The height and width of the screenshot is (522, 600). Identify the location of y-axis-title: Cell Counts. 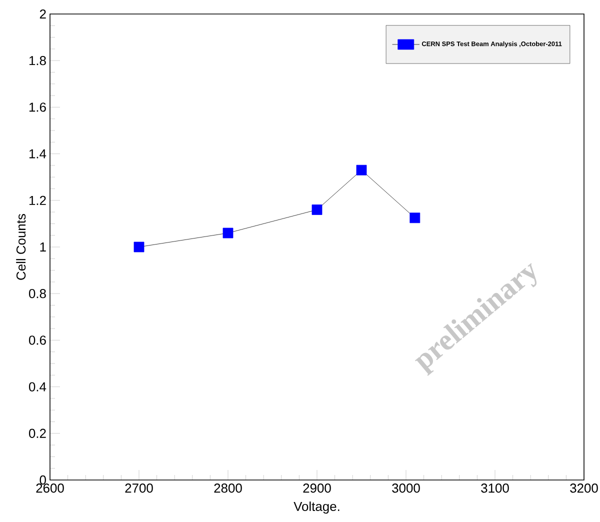
(21, 247).